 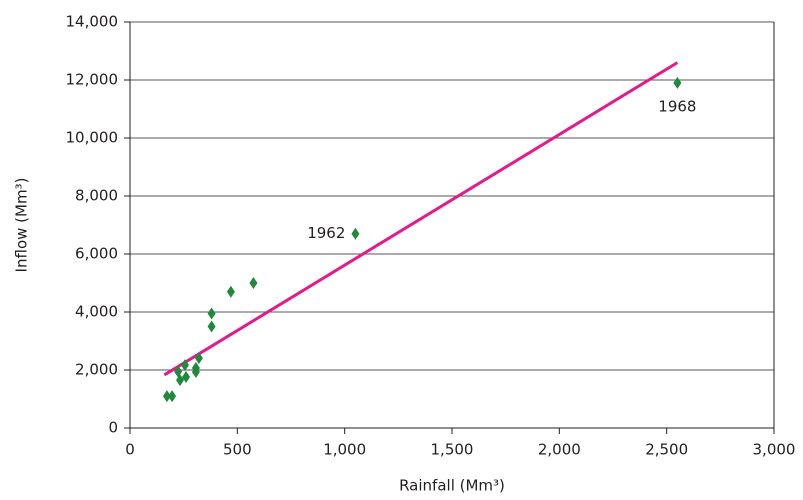 What do you see at coordinates (96, 312) in the screenshot?
I see `y-tick-label: 4,000` at bounding box center [96, 312].